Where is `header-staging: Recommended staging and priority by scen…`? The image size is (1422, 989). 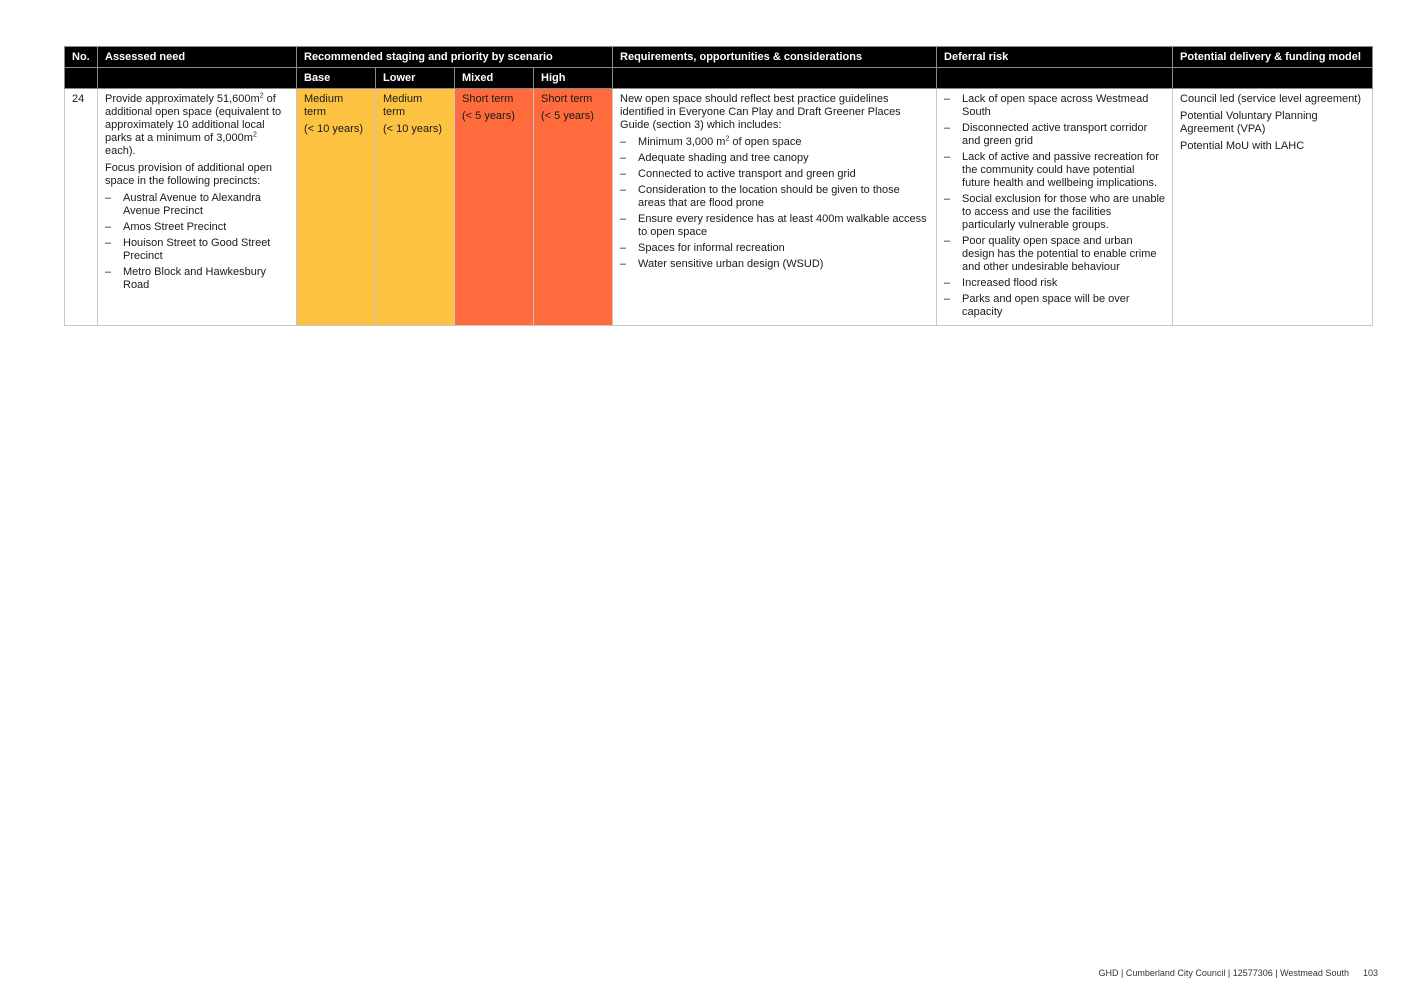 header-staging: Recommended staging and priority by scen… is located at coordinates (454, 57).